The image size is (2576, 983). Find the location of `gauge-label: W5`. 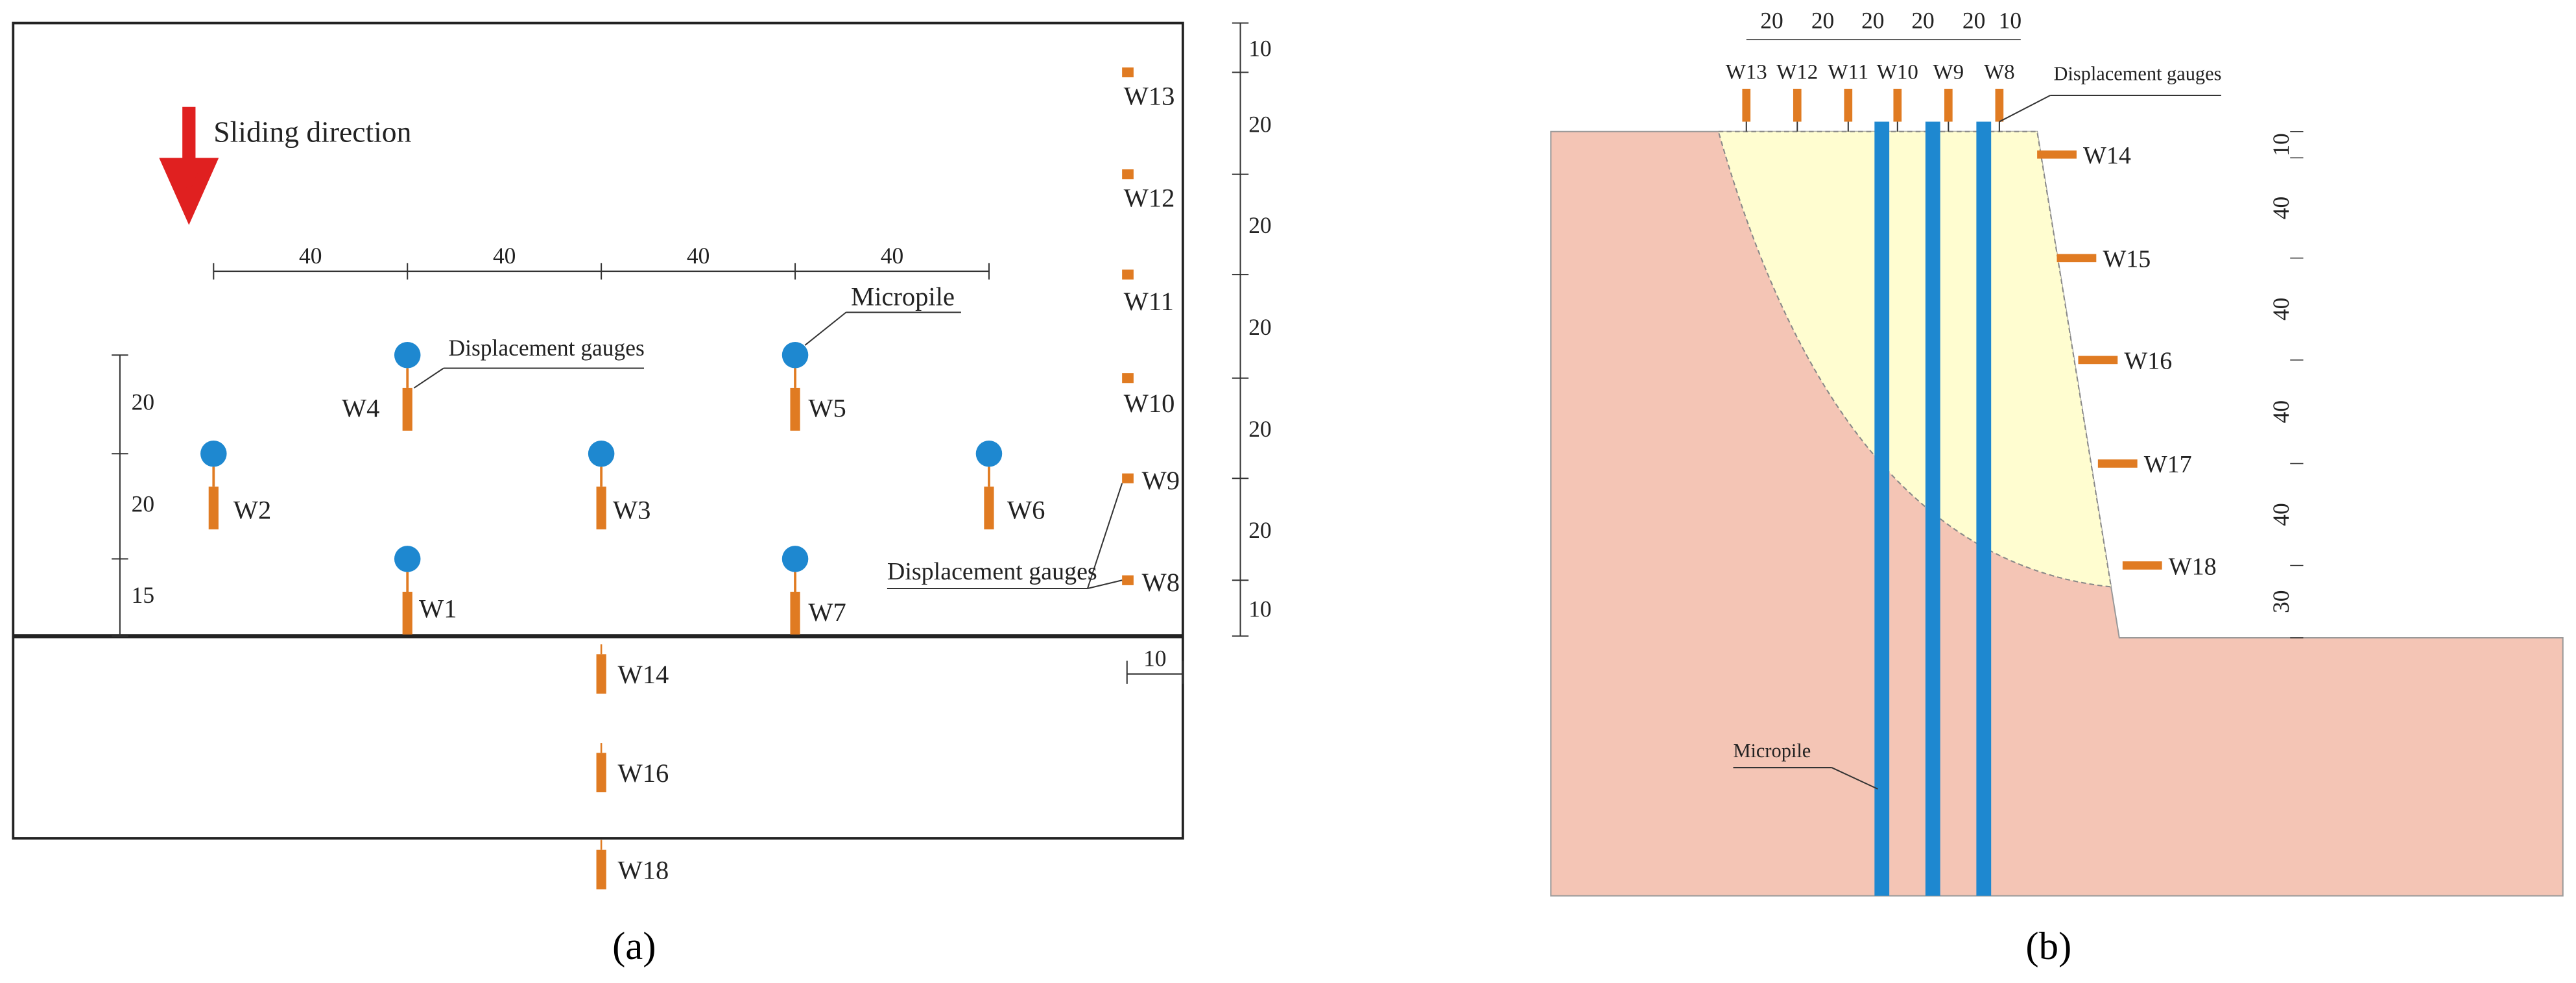

gauge-label: W5 is located at coordinates (827, 408).